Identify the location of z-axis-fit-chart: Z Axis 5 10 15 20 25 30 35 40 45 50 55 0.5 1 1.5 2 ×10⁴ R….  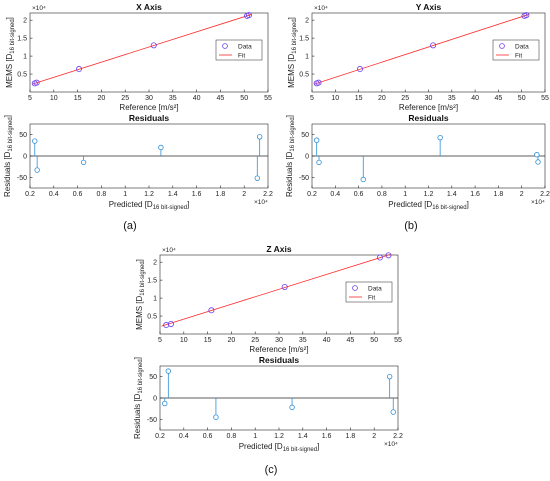
(268, 299).